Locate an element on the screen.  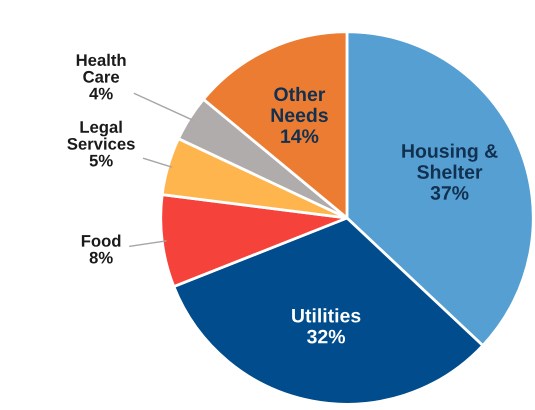
data-label: 8% is located at coordinates (101, 258).